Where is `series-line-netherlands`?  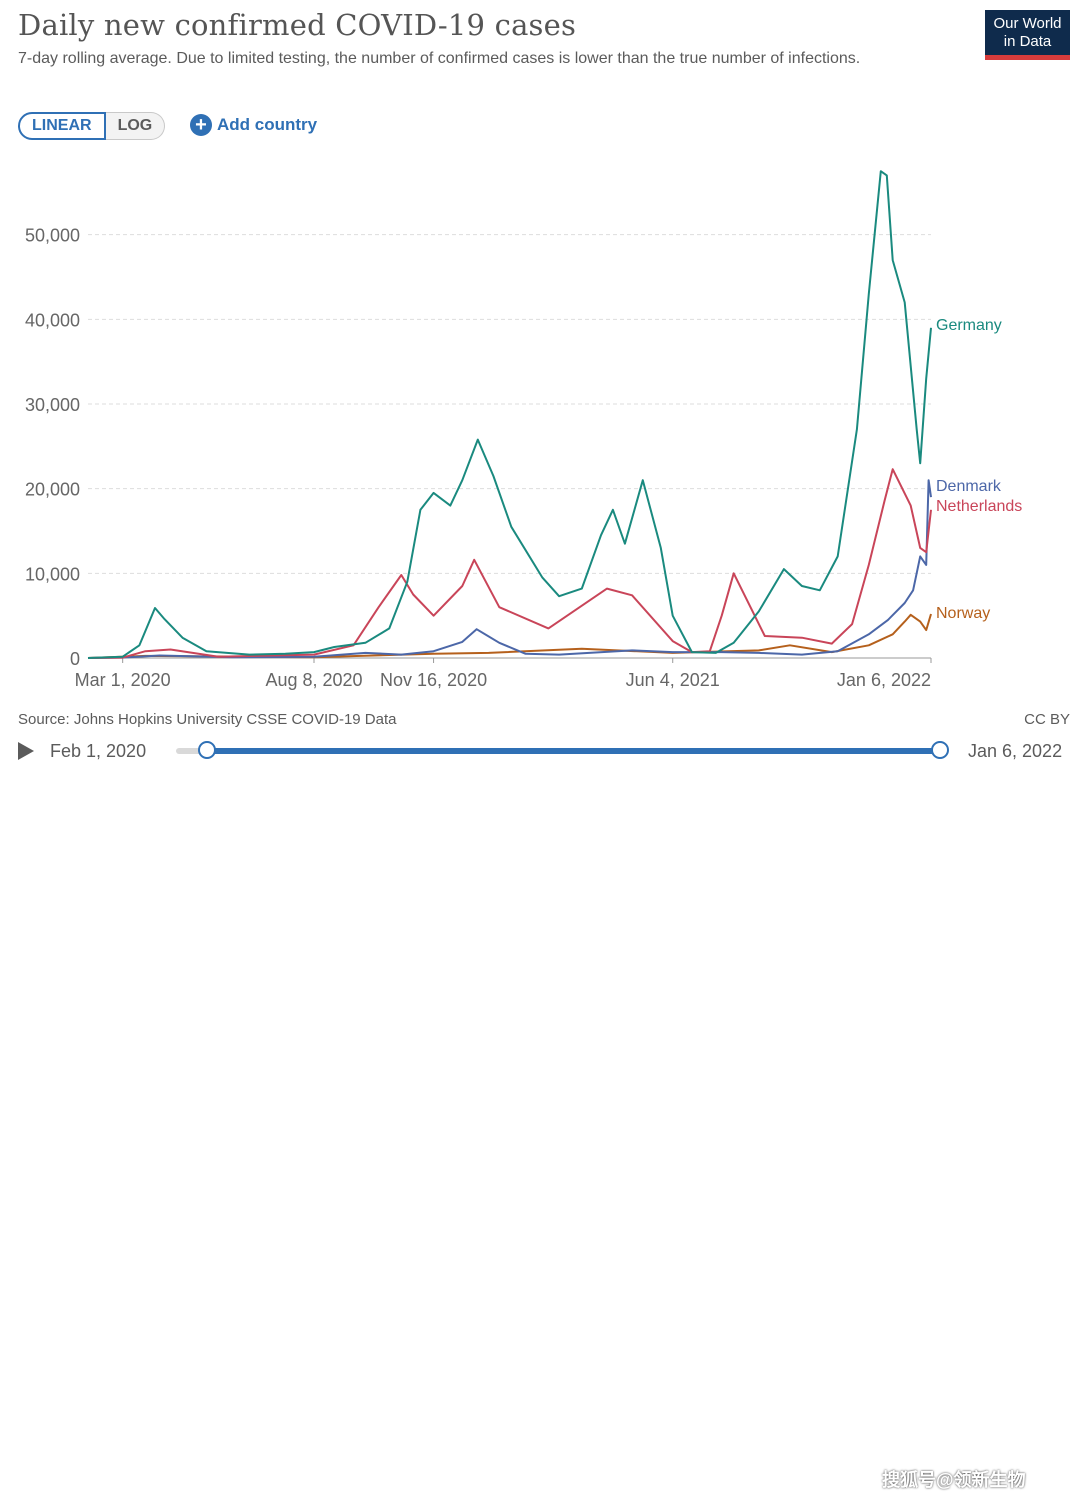
series-line-netherlands is located at coordinates (509, 563).